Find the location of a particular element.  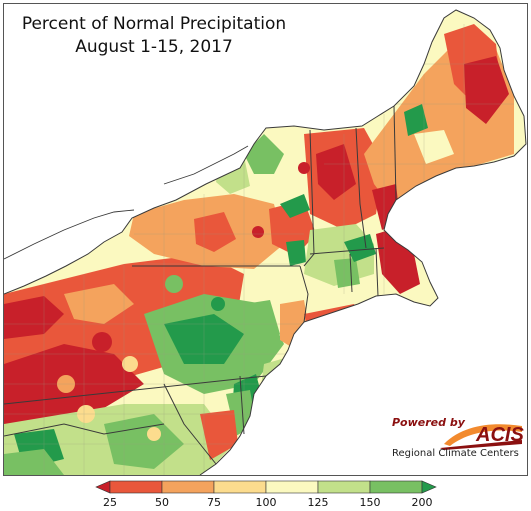

acis-swoosh-icon is located at coordinates (481, 437).